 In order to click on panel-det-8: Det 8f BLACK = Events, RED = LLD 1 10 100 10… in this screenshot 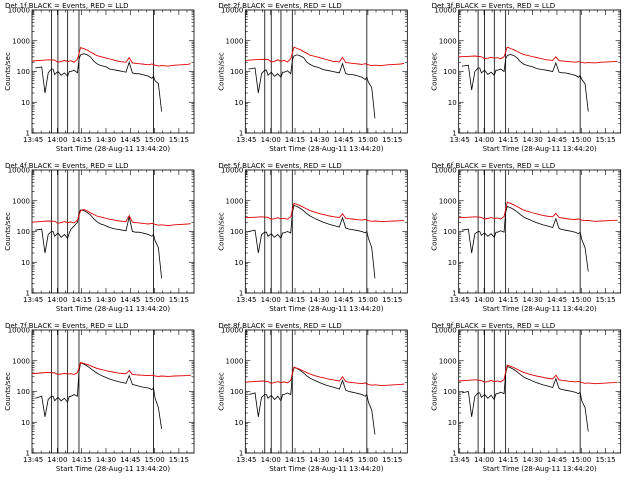, I will do `click(312, 397)`.